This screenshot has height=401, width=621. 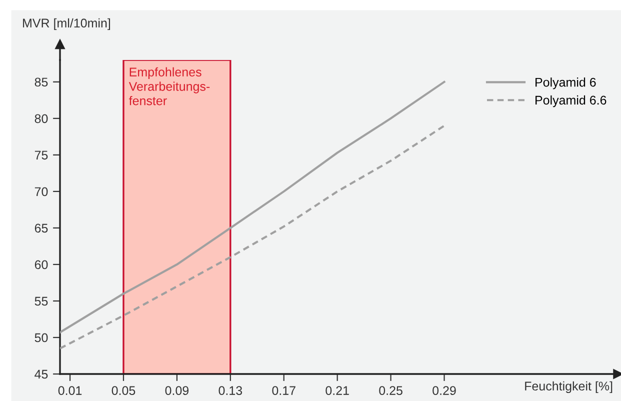 What do you see at coordinates (566, 84) in the screenshot?
I see `legend-label: Polyamid 6` at bounding box center [566, 84].